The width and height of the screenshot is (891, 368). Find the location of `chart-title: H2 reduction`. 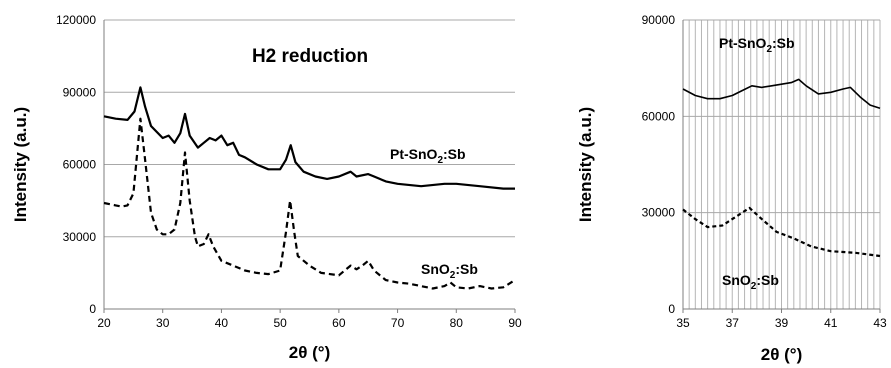

chart-title: H2 reduction is located at coordinates (310, 56).